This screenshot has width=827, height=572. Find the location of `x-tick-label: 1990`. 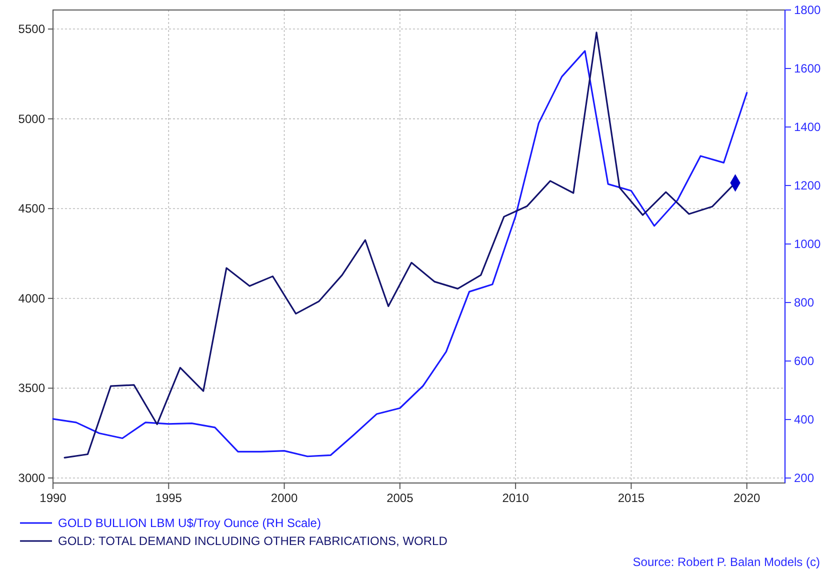

x-tick-label: 1990 is located at coordinates (53, 498).